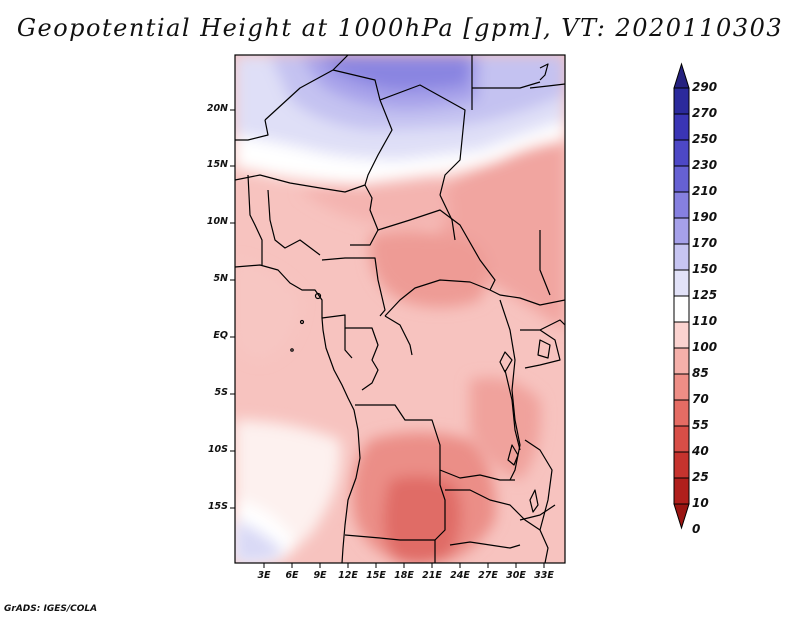  What do you see at coordinates (51, 609) in the screenshot?
I see `grads-credit: GrADS: IGES/COLA` at bounding box center [51, 609].